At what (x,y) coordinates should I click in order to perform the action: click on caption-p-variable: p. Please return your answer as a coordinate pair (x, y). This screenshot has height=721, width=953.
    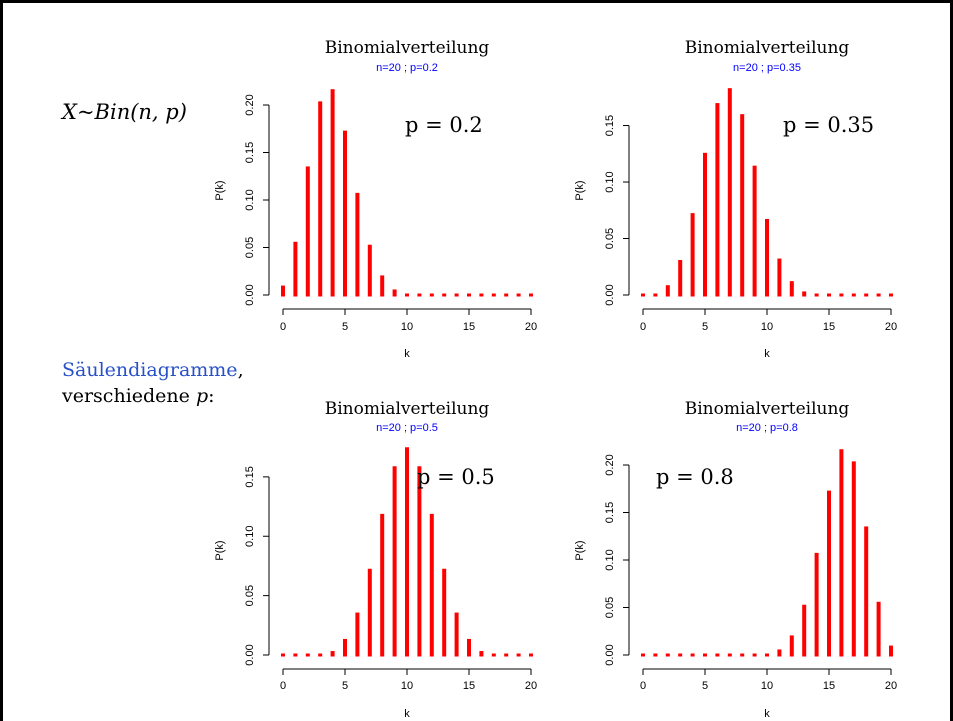
    Looking at the image, I should click on (202, 396).